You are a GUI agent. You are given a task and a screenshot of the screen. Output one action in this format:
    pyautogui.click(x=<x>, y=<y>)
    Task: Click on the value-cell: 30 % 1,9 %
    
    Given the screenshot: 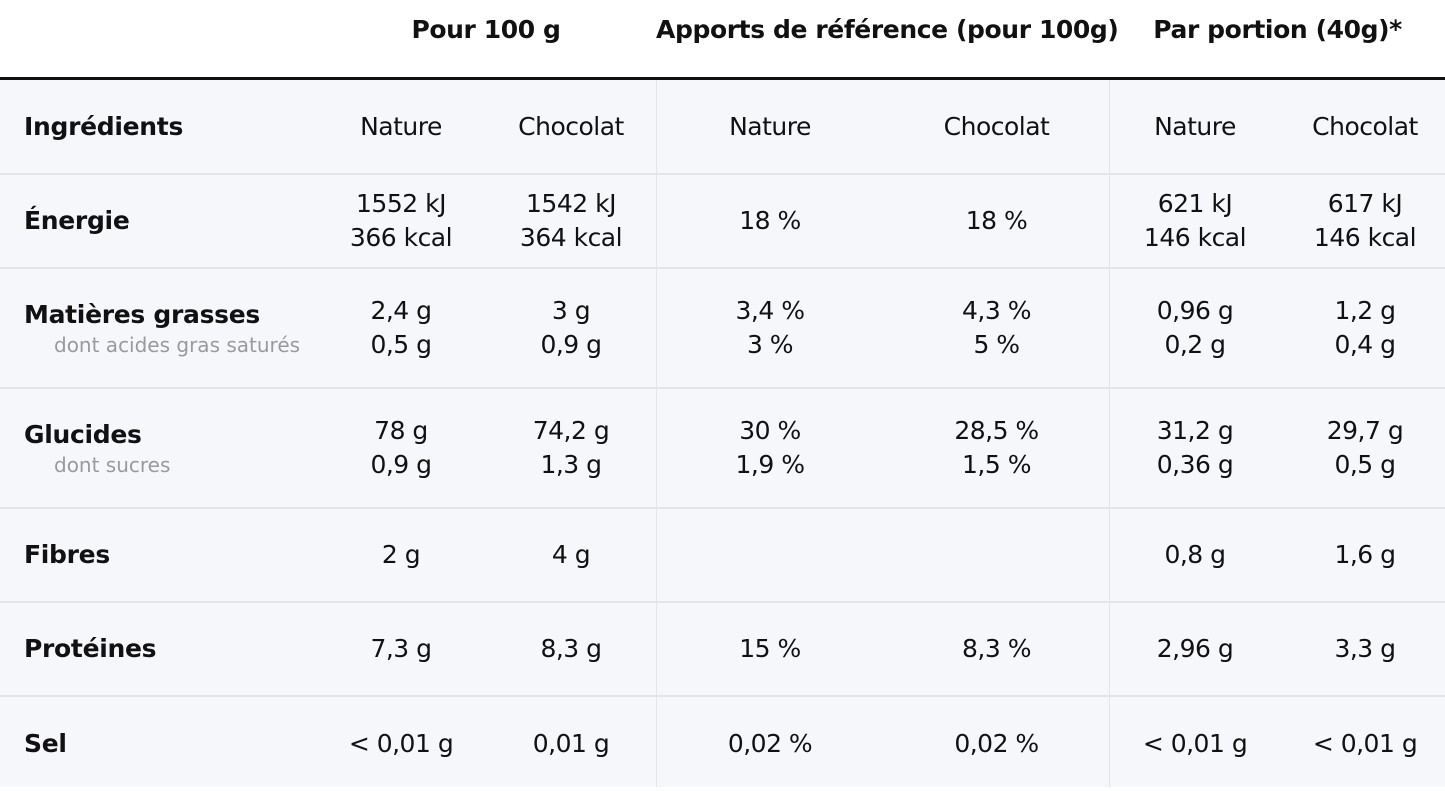 What is the action you would take?
    pyautogui.click(x=770, y=448)
    